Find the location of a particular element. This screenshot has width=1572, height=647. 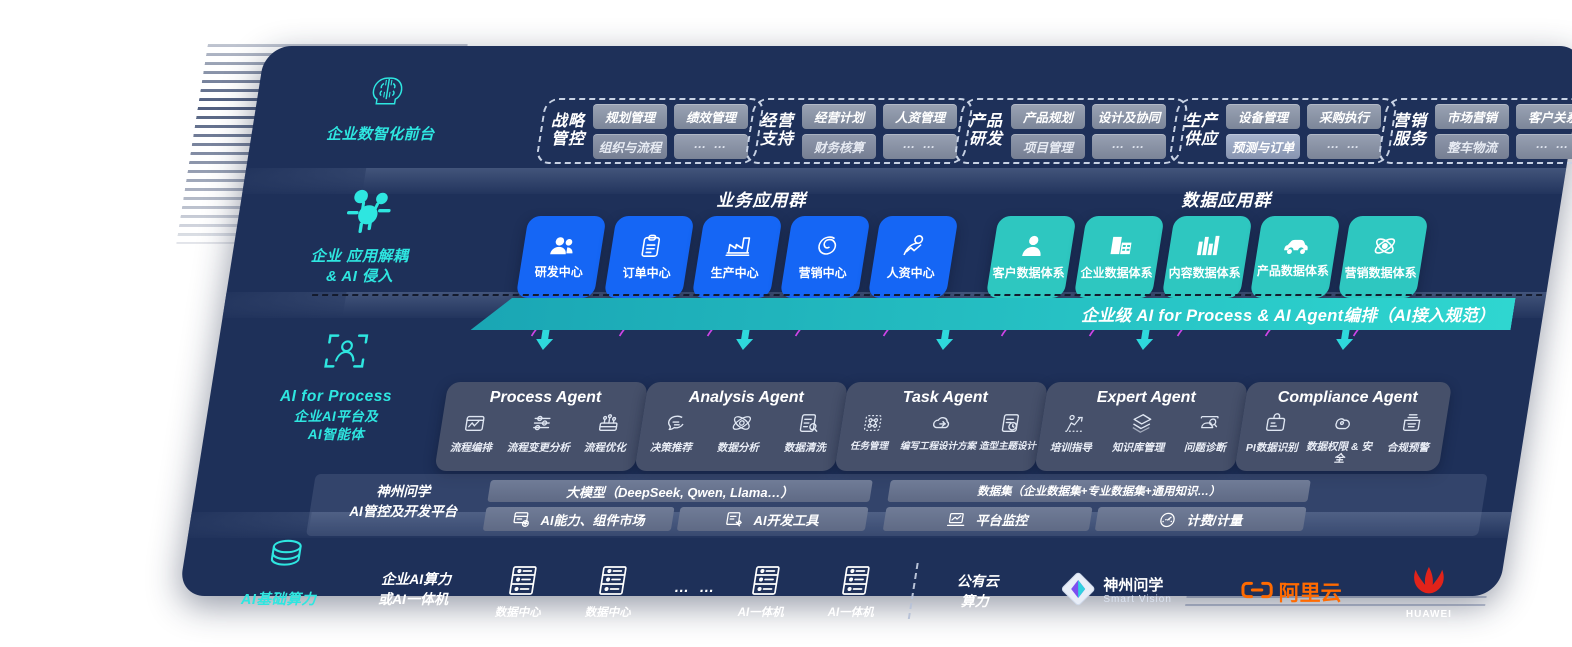

chip: 预测与订单 is located at coordinates (1263, 146).